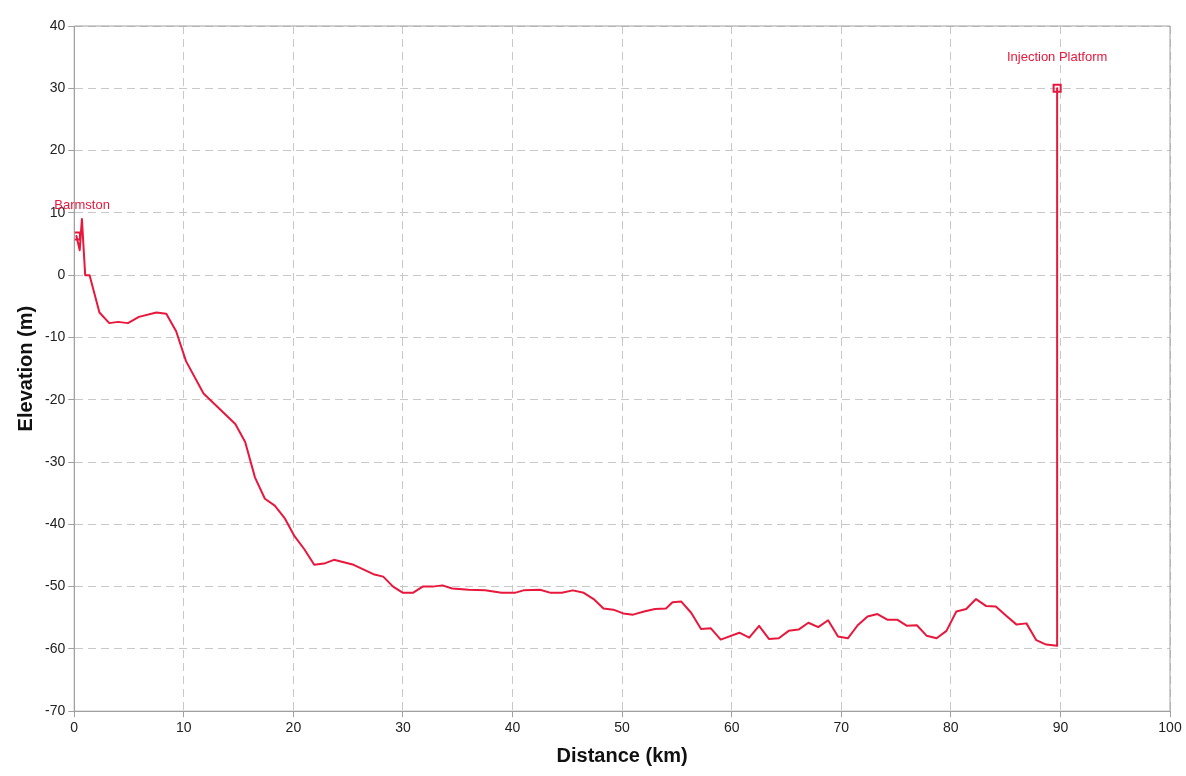 The image size is (1186, 776). I want to click on x-tick-label: 80, so click(951, 727).